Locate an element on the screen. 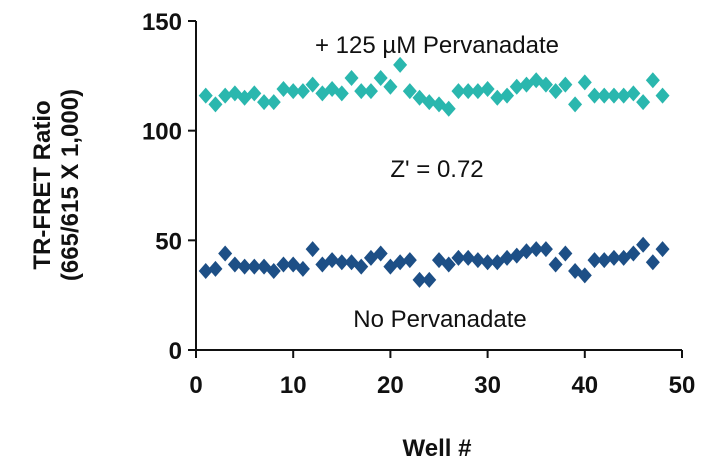 The height and width of the screenshot is (465, 709). x-tick-label: 50 is located at coordinates (682, 385).